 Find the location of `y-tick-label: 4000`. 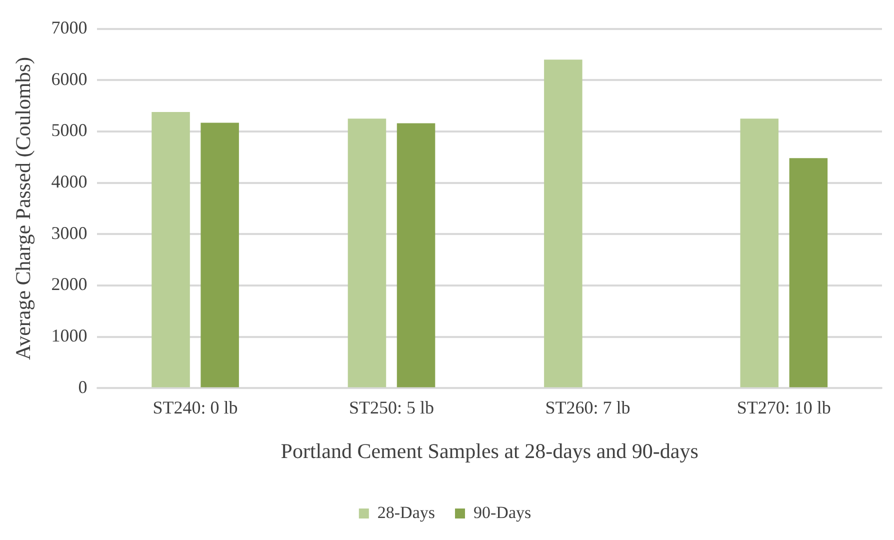

y-tick-label: 4000 is located at coordinates (69, 182).